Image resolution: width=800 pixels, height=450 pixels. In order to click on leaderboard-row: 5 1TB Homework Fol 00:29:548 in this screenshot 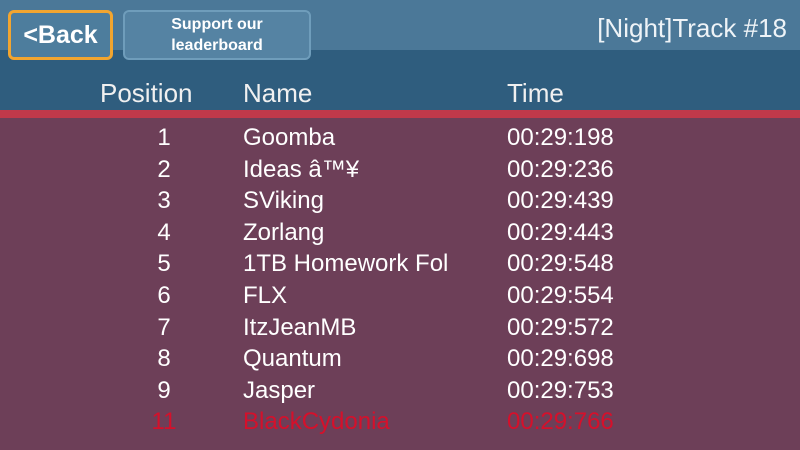, I will do `click(400, 265)`.